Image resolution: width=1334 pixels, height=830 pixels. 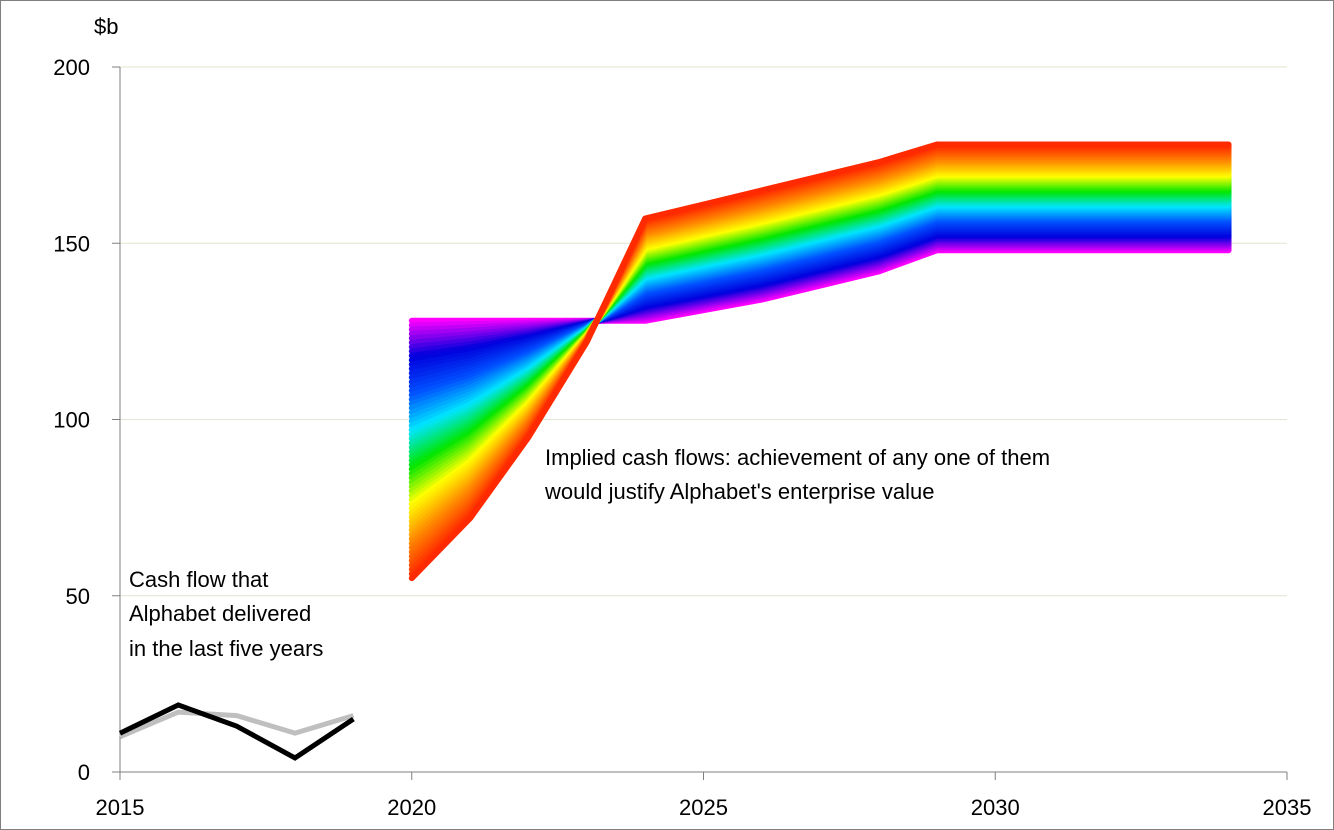 What do you see at coordinates (71, 420) in the screenshot?
I see `y-tick-label-100: 100` at bounding box center [71, 420].